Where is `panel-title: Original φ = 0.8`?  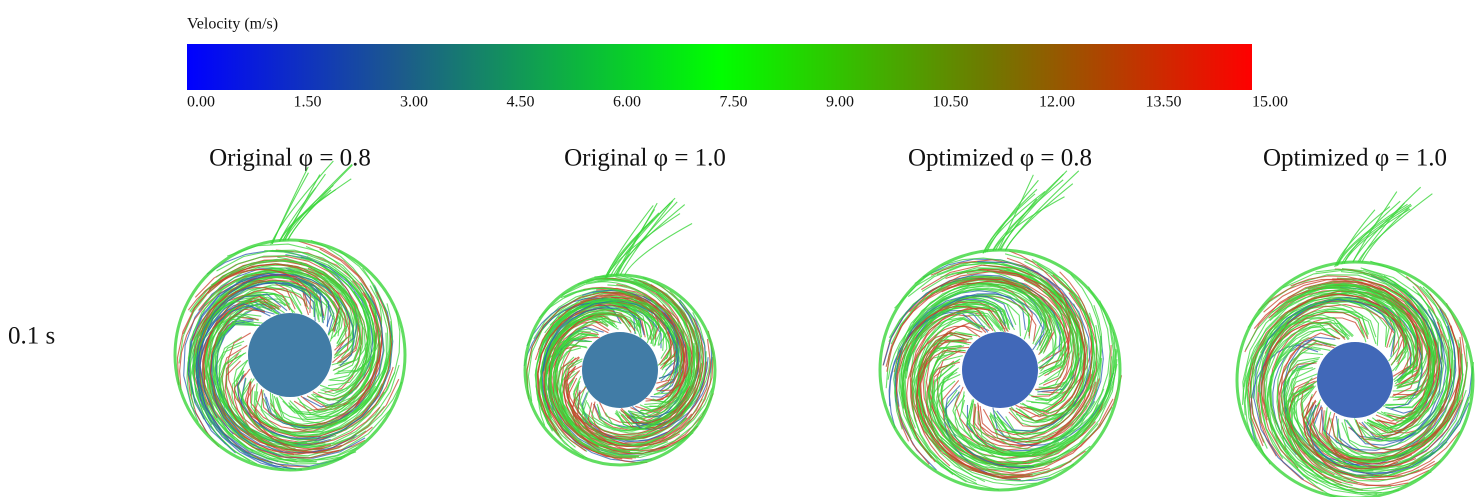
panel-title: Original φ = 0.8 is located at coordinates (290, 158).